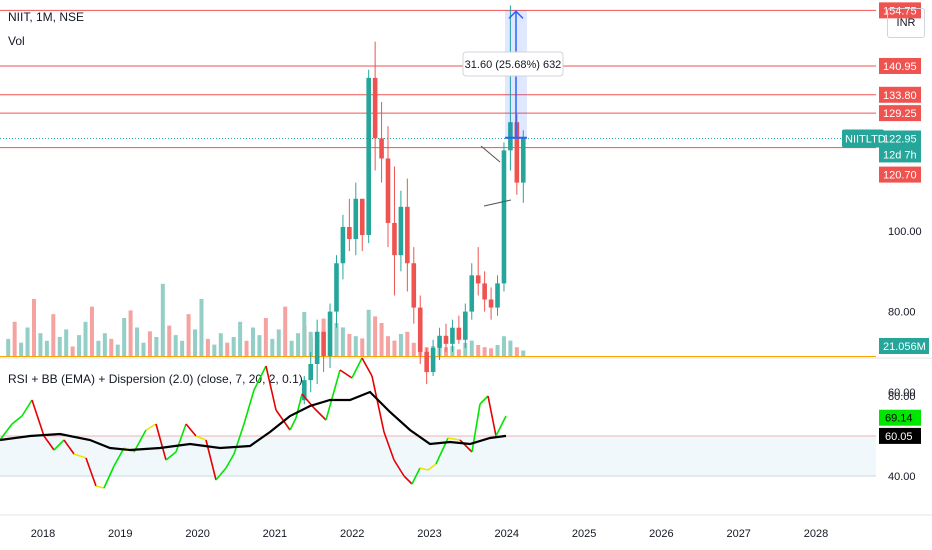  I want to click on price-tick-label: 100.00, so click(905, 232).